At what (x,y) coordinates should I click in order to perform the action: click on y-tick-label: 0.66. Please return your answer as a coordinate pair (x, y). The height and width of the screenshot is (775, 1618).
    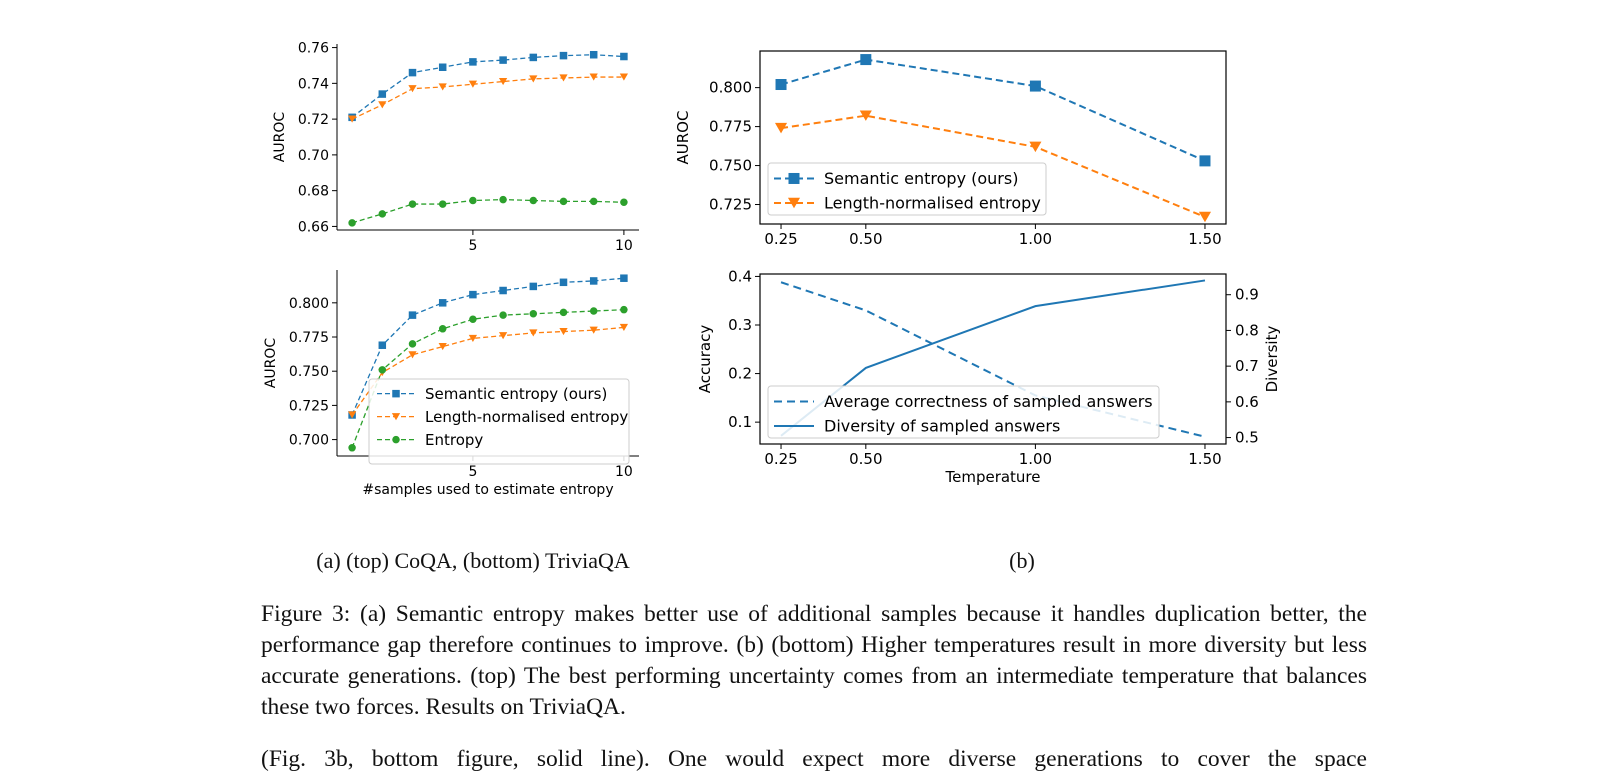
    Looking at the image, I should click on (313, 227).